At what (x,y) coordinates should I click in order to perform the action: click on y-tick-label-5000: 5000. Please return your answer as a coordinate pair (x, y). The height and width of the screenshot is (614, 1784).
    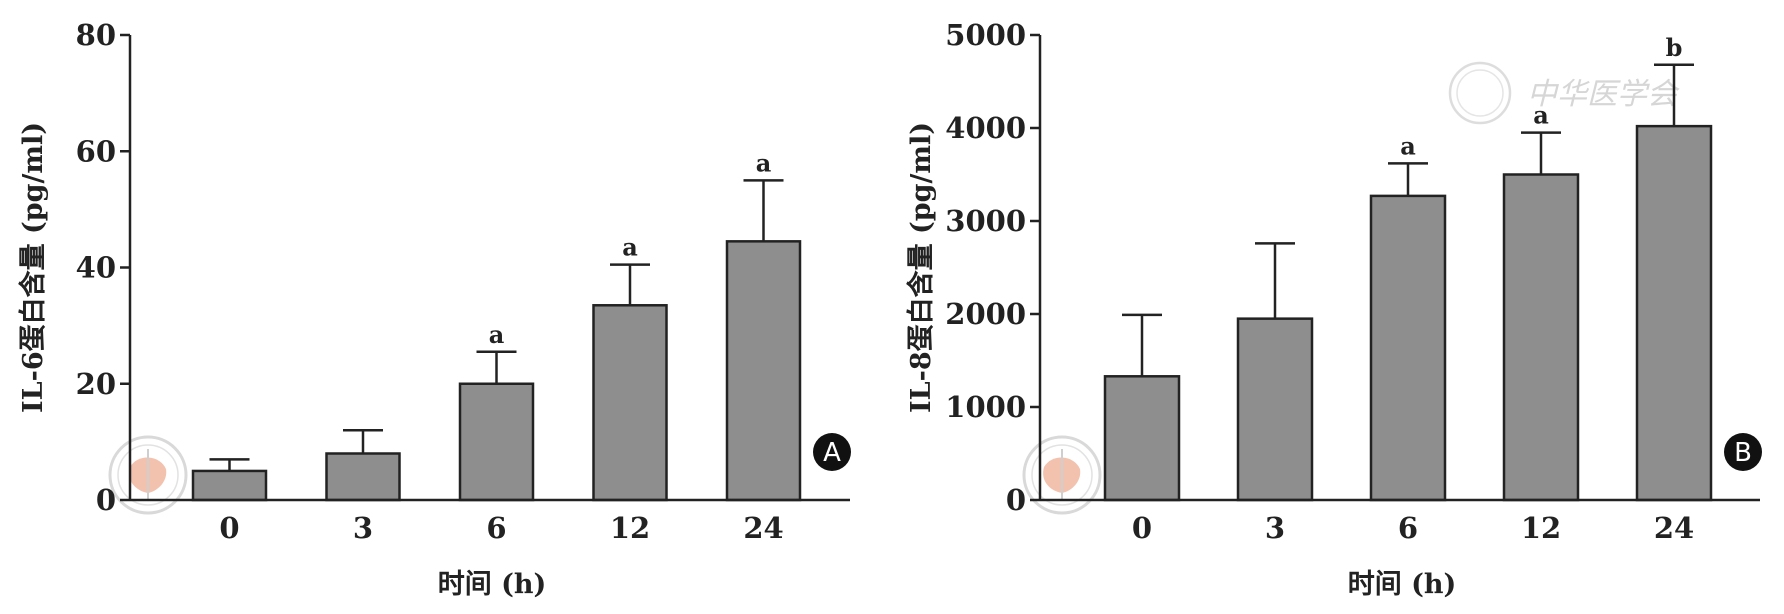
    Looking at the image, I should click on (985, 35).